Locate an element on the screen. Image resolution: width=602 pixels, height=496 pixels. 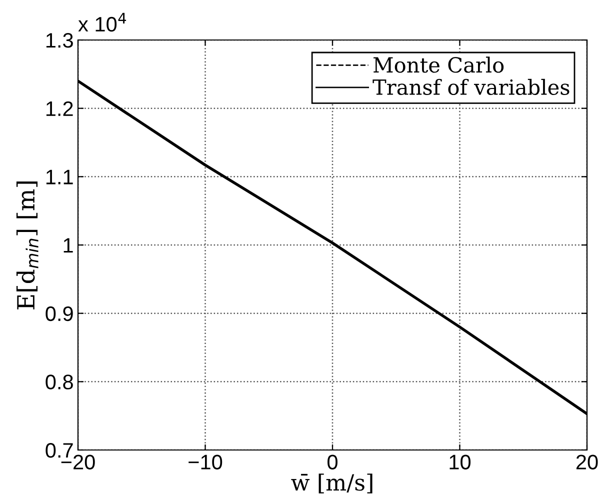
x-tick-label: 0 is located at coordinates (333, 462).